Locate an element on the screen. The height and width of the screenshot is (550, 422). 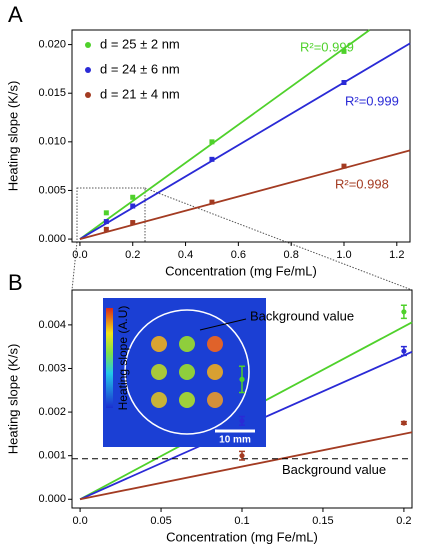
x-tick-label: 0.1 is located at coordinates (241, 521).